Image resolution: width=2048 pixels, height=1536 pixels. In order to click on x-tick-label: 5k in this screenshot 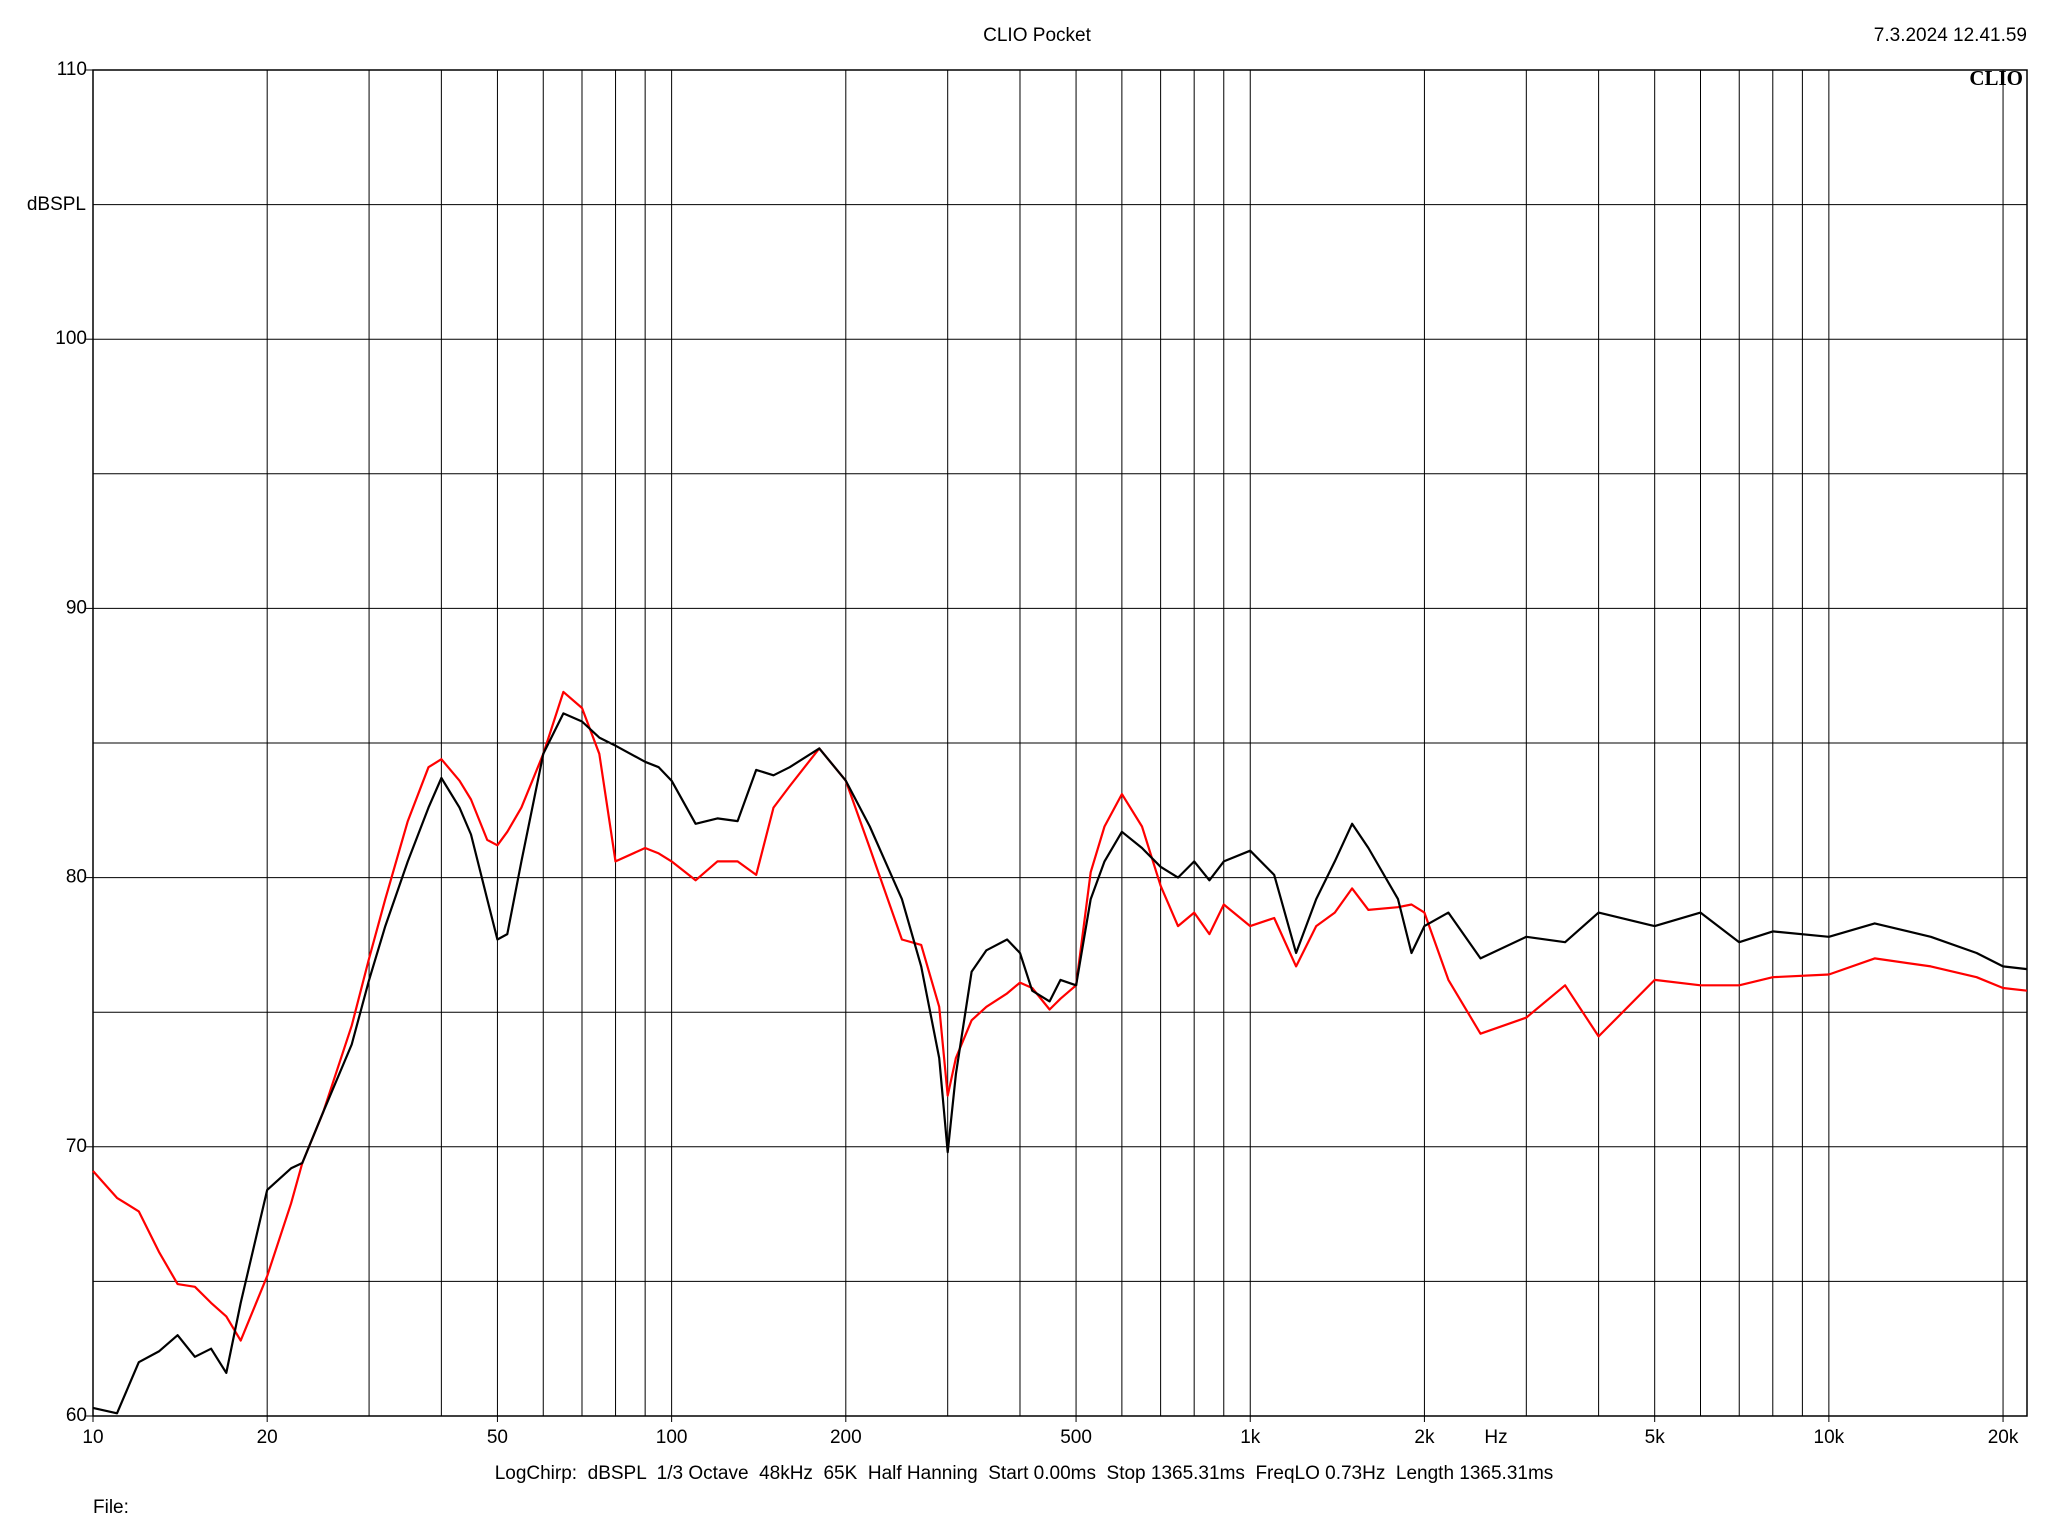, I will do `click(1655, 1437)`.